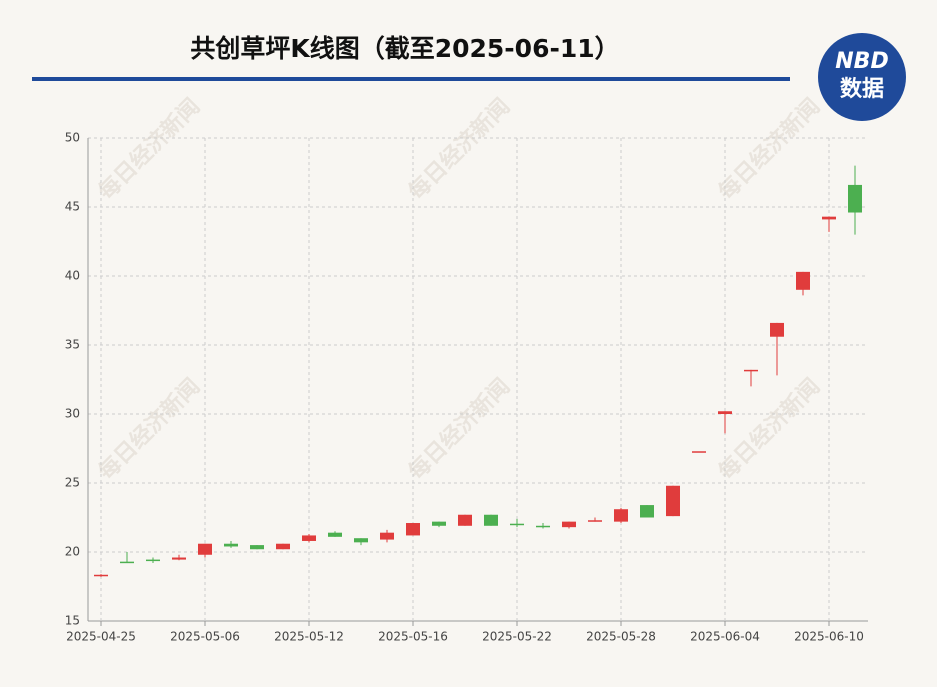 The height and width of the screenshot is (687, 937). I want to click on logo-top: NBD, so click(861, 61).